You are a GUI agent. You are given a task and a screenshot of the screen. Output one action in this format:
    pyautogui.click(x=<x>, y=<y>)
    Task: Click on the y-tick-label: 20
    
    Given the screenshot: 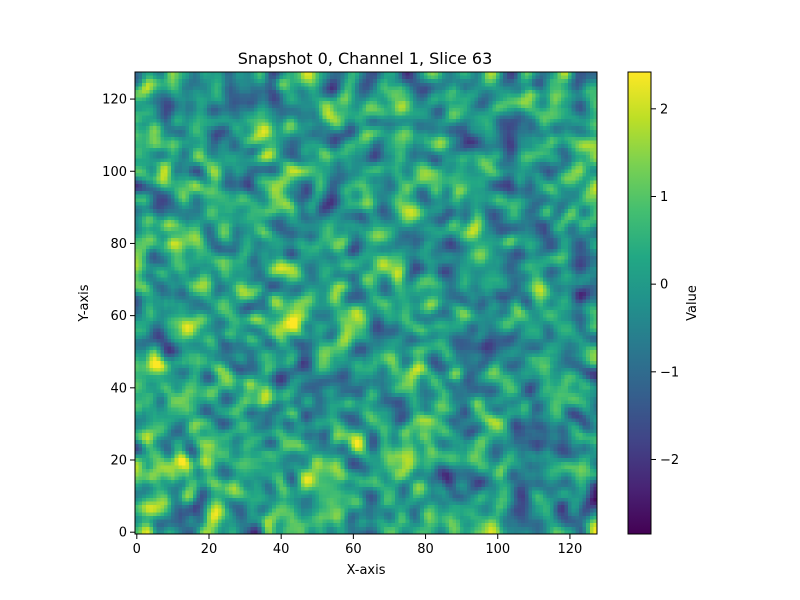 What is the action you would take?
    pyautogui.click(x=118, y=461)
    